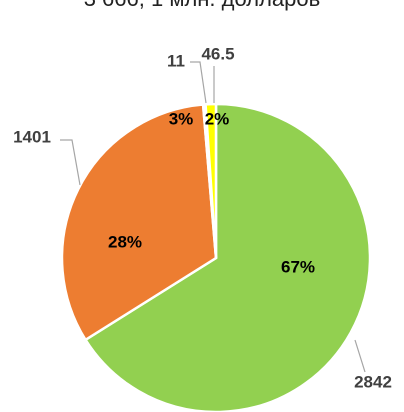  Describe the element at coordinates (298, 266) in the screenshot. I see `percent-label: 67%` at that location.